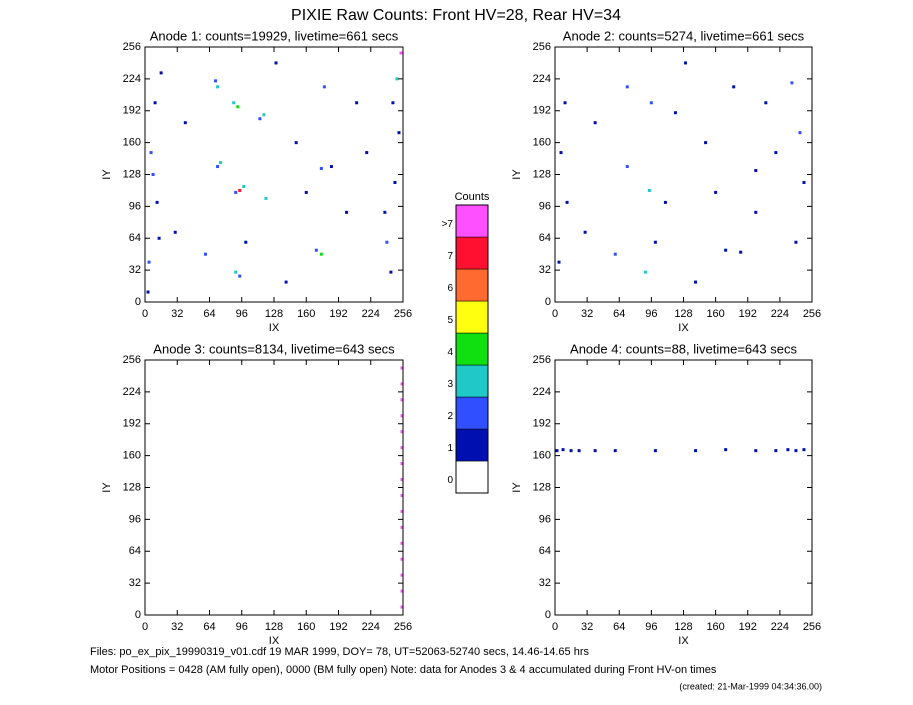  What do you see at coordinates (587, 627) in the screenshot?
I see `x-tick-label: 32` at bounding box center [587, 627].